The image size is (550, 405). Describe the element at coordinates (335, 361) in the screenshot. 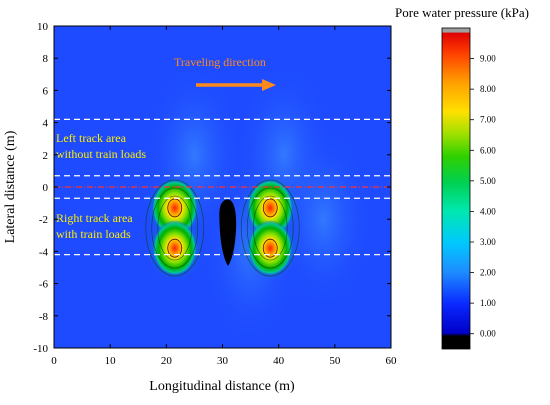

I see `x-tick-label: 50` at that location.